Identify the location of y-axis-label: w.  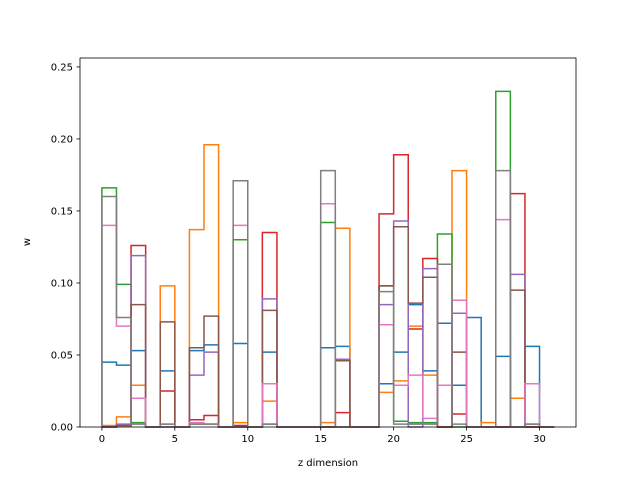
(27, 242).